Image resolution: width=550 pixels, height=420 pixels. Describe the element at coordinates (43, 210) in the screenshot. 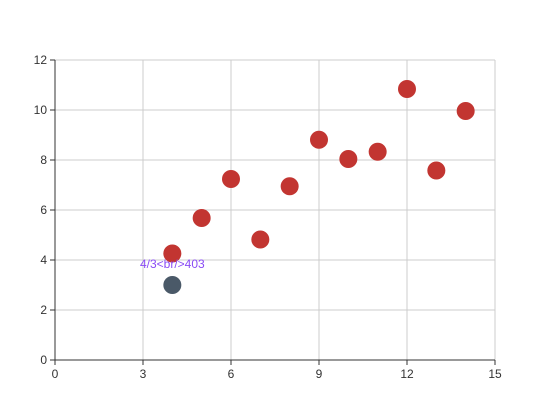

I see `y-tick-label: 6` at that location.